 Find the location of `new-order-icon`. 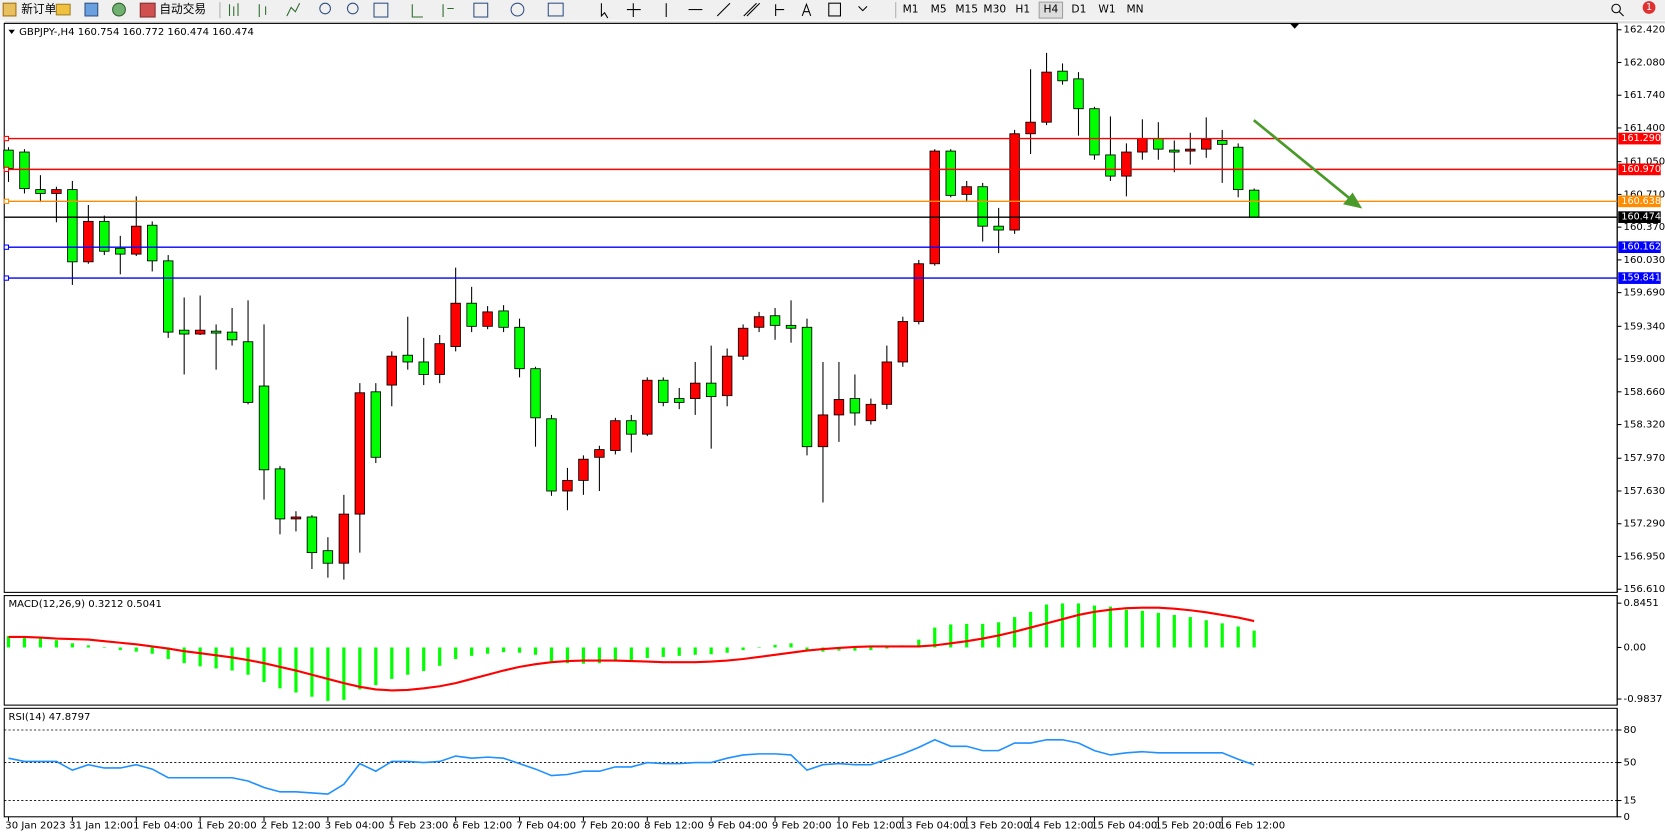

new-order-icon is located at coordinates (9, 9).